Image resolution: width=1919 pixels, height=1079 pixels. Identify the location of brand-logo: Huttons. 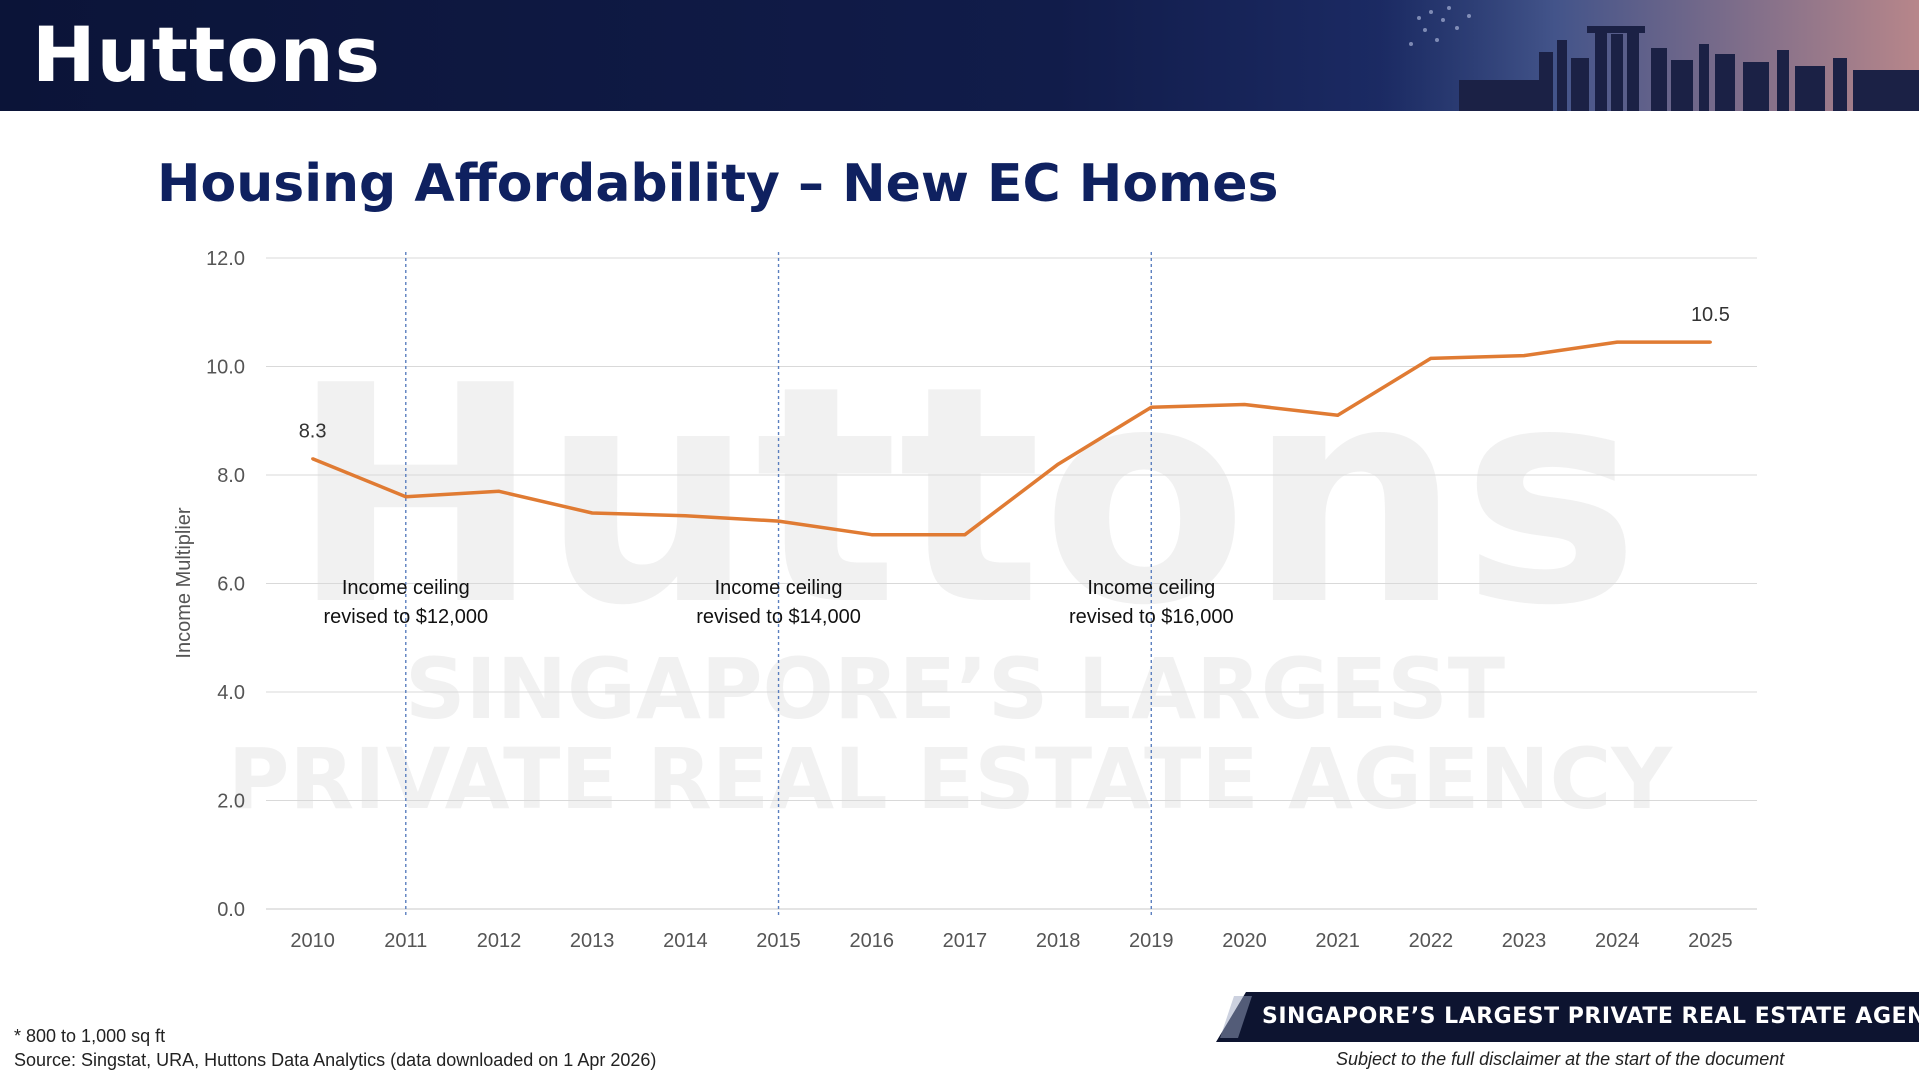
(206, 54).